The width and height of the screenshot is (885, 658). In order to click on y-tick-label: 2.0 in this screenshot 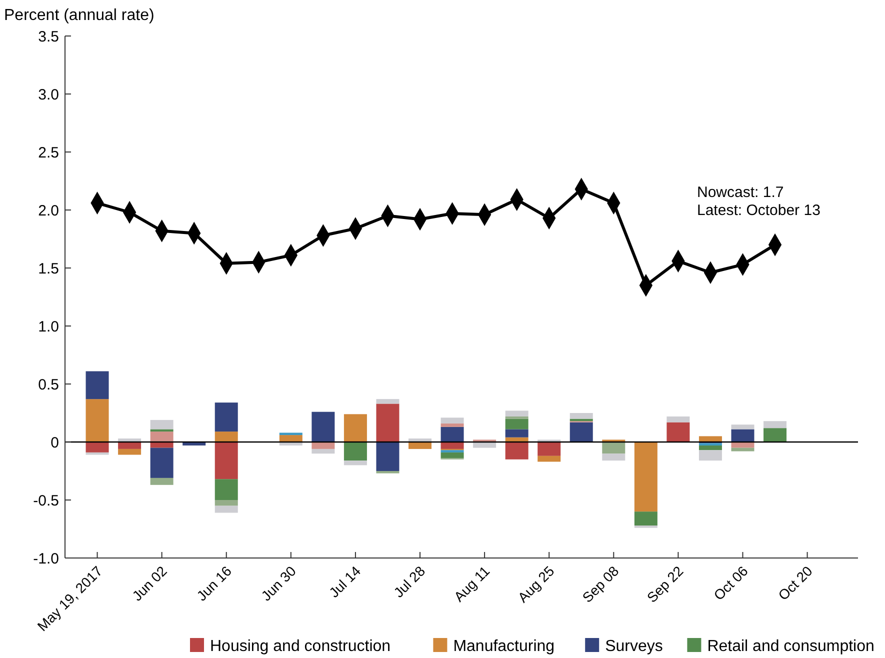, I will do `click(48, 211)`.